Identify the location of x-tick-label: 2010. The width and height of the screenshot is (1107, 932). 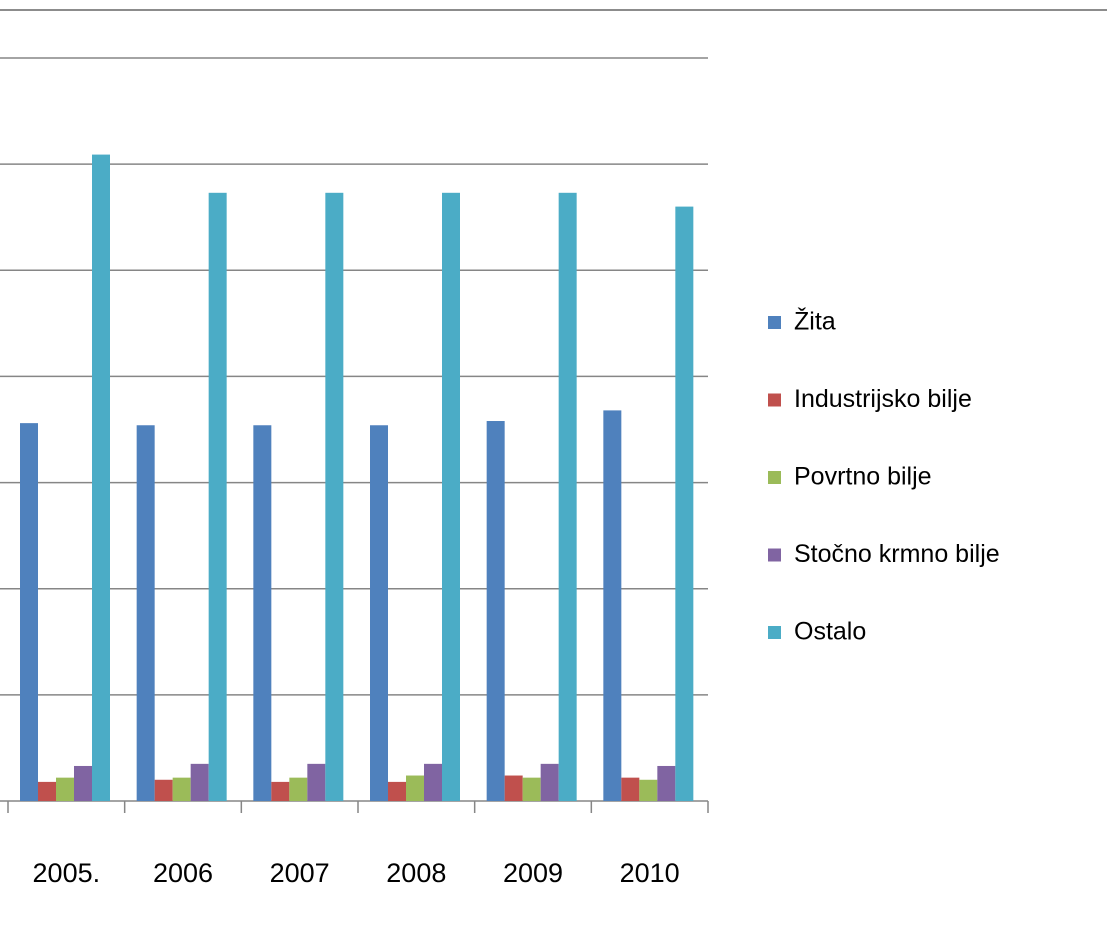
(650, 873).